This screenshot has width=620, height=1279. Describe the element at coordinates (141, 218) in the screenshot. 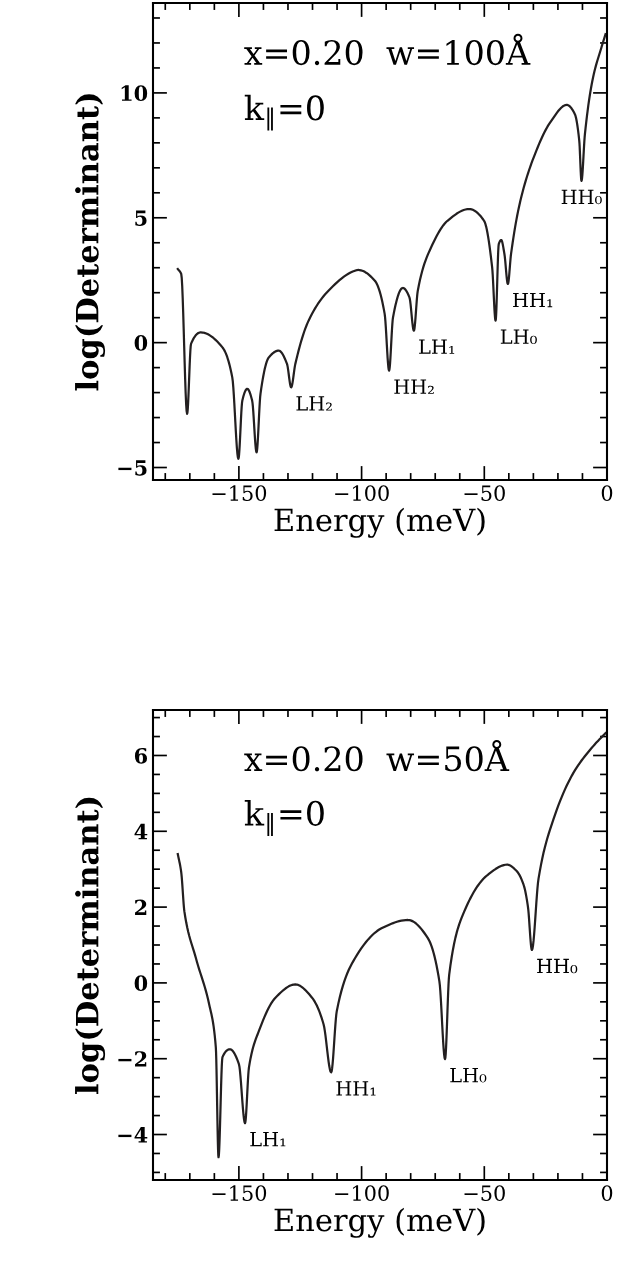

I see `y-tick-label: 5` at that location.